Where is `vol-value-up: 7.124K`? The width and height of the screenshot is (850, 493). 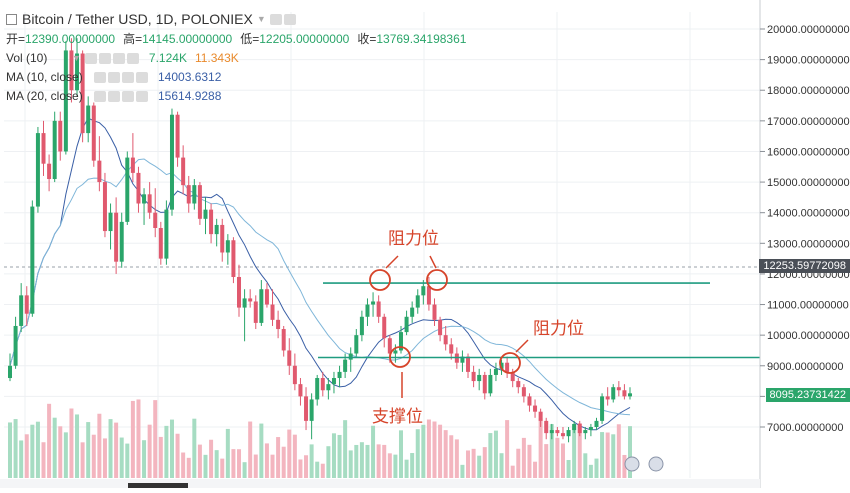 vol-value-up: 7.124K is located at coordinates (167, 58).